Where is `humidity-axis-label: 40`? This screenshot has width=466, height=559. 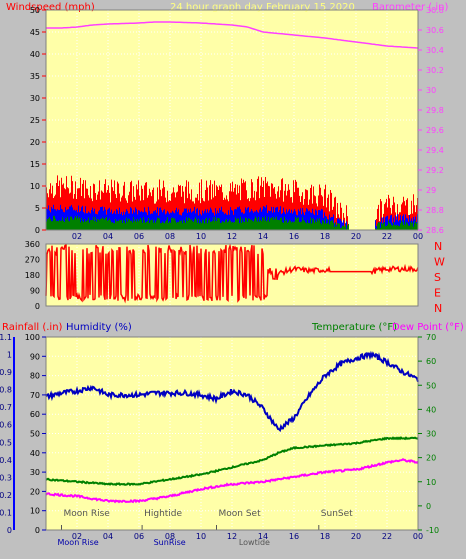 humidity-axis-label: 40 is located at coordinates (35, 453).